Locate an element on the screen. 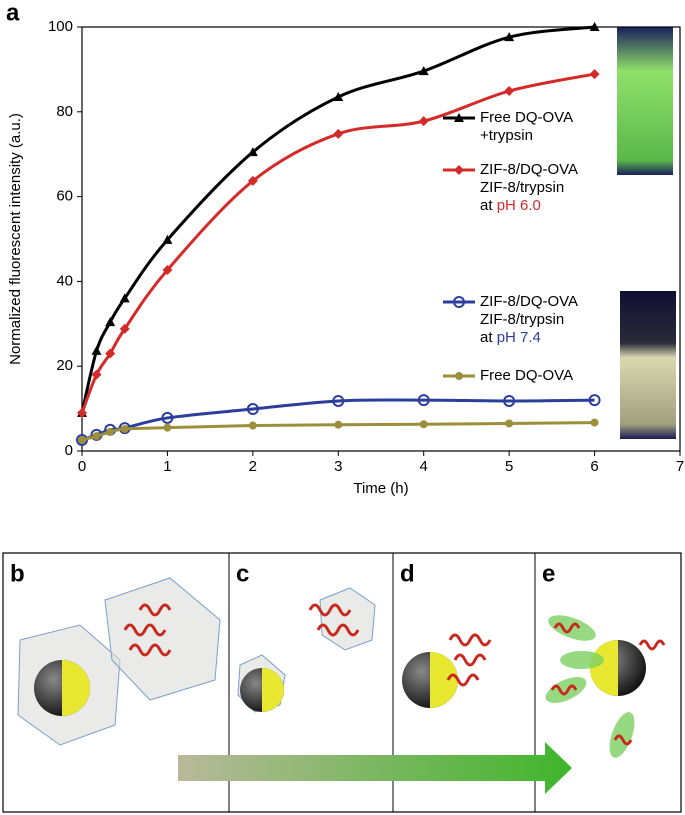 The image size is (685, 815). x-tick-label: 3 is located at coordinates (338, 466).